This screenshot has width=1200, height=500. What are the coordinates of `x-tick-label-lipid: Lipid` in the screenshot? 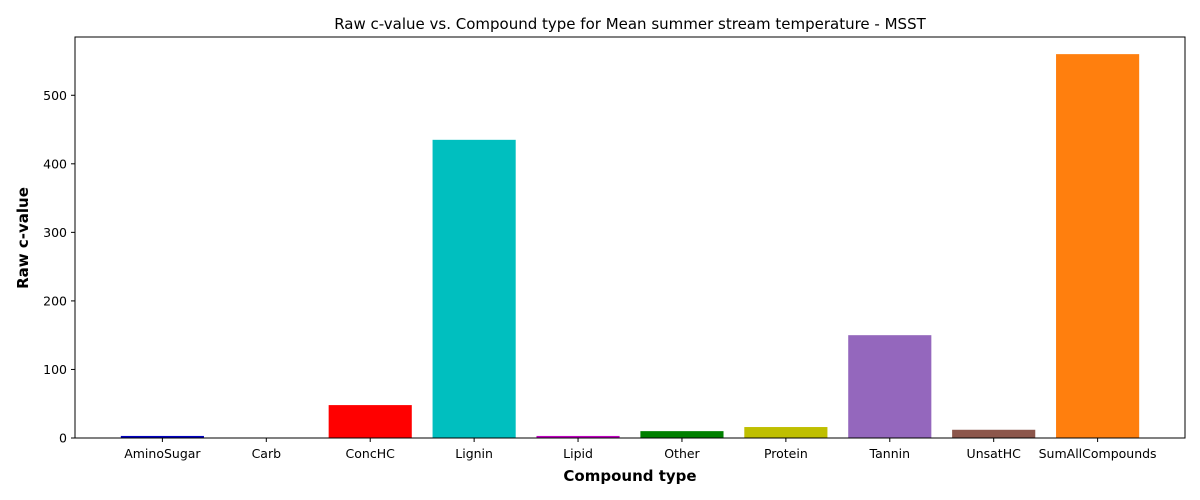 It's located at (578, 453).